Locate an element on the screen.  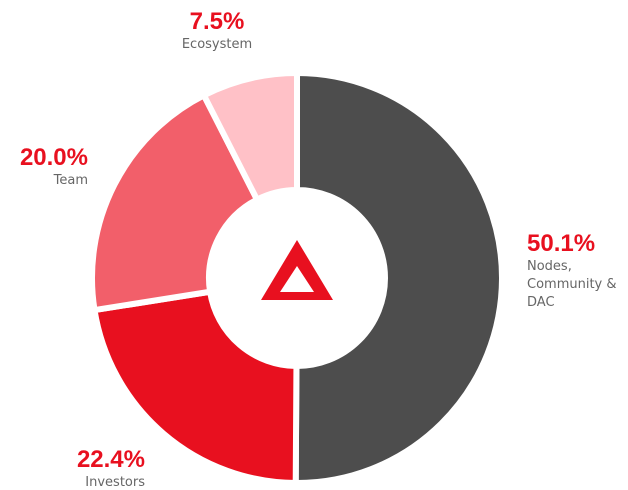
slice-label: 22.4% Investors is located at coordinates (92, 468).